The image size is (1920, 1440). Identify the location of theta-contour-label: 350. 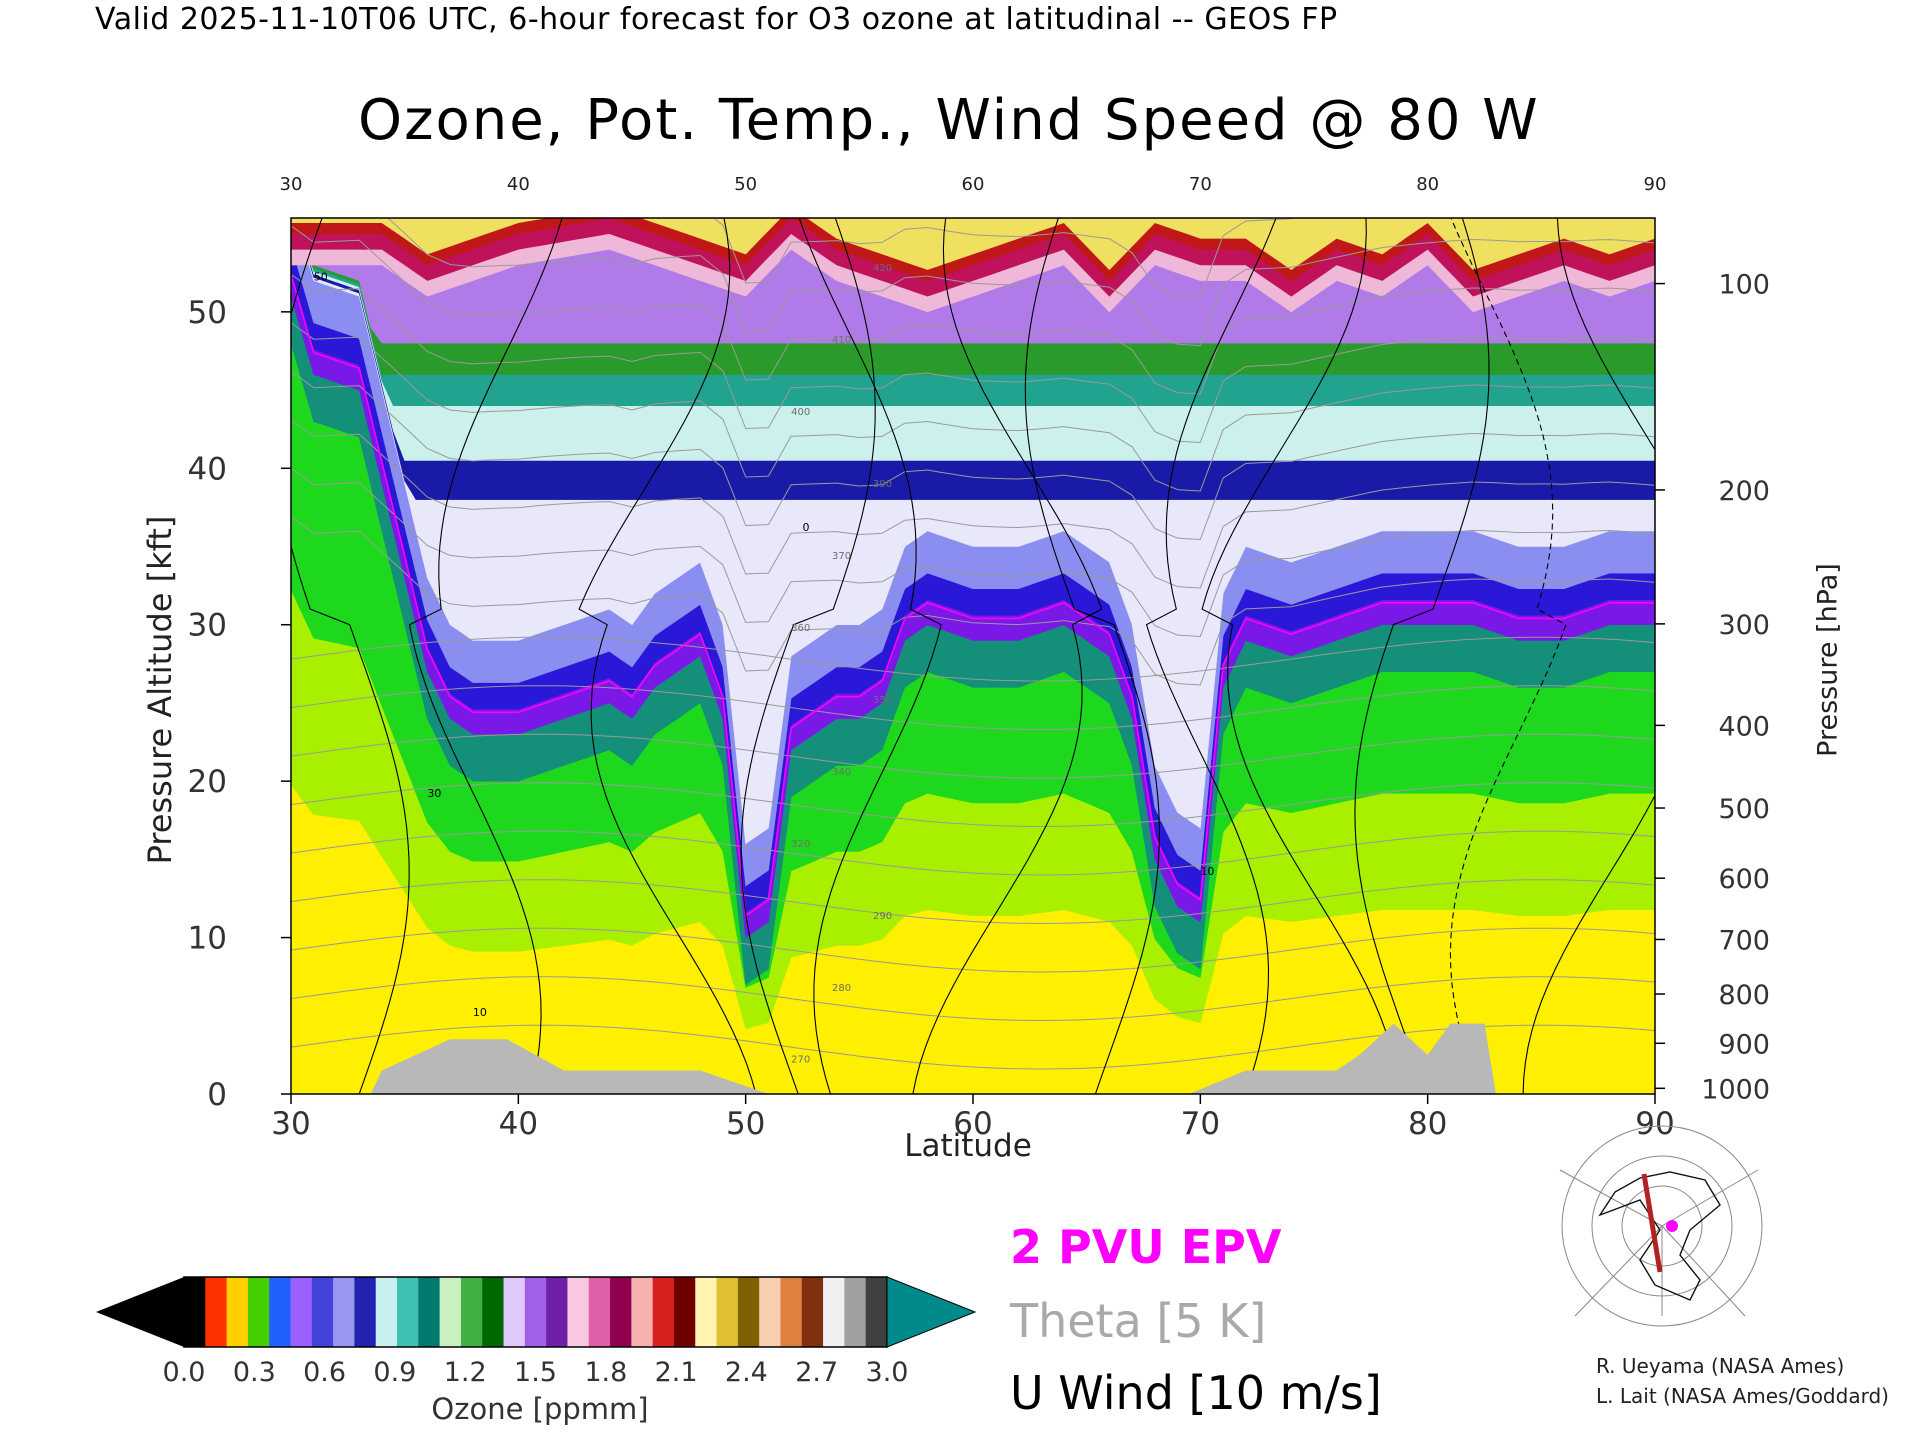
(882, 700).